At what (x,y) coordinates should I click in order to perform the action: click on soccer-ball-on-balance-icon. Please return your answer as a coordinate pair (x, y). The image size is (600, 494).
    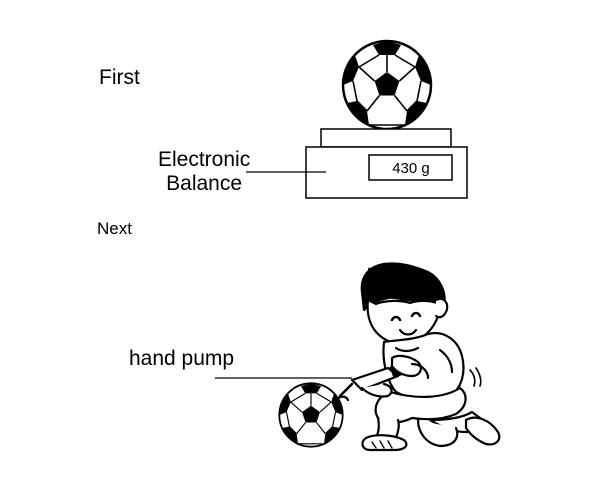
    Looking at the image, I should click on (387, 85).